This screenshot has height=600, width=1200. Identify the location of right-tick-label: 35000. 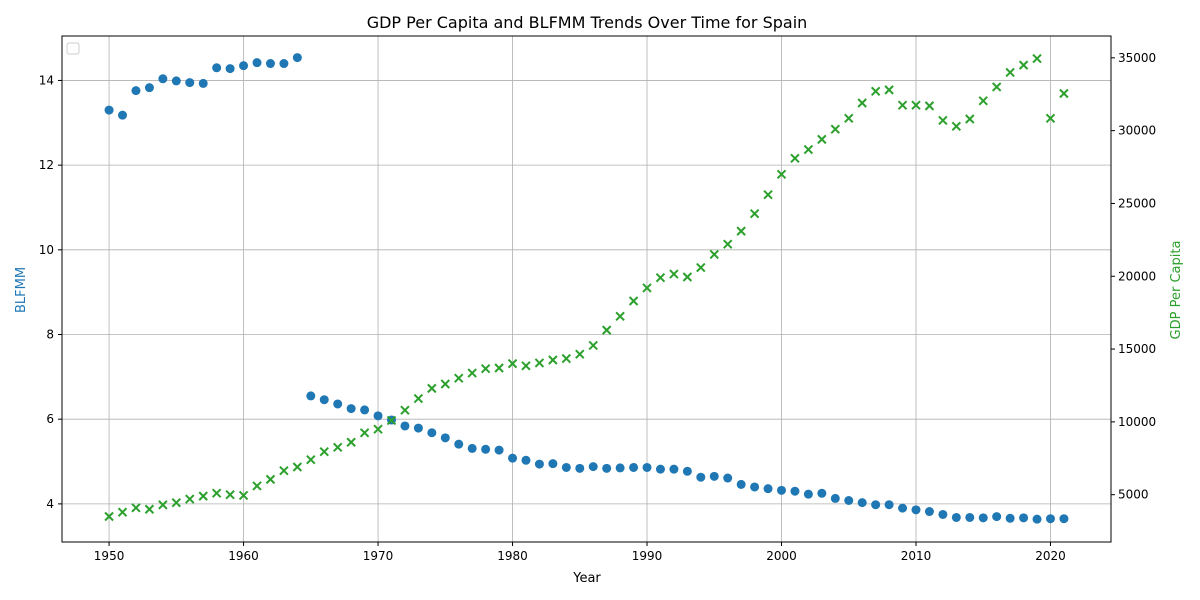
(1137, 58).